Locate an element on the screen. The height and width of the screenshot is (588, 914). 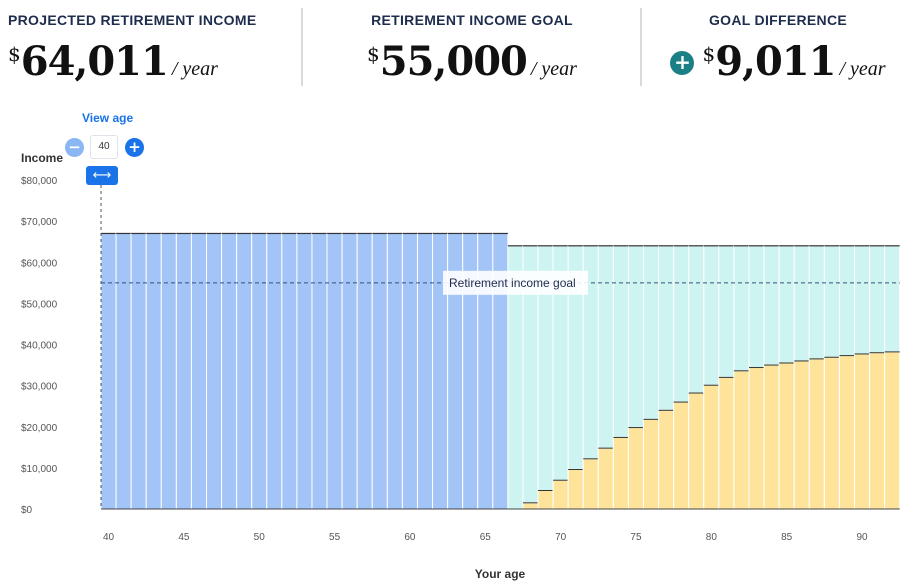
y-tick-label: $10,000 is located at coordinates (39, 469).